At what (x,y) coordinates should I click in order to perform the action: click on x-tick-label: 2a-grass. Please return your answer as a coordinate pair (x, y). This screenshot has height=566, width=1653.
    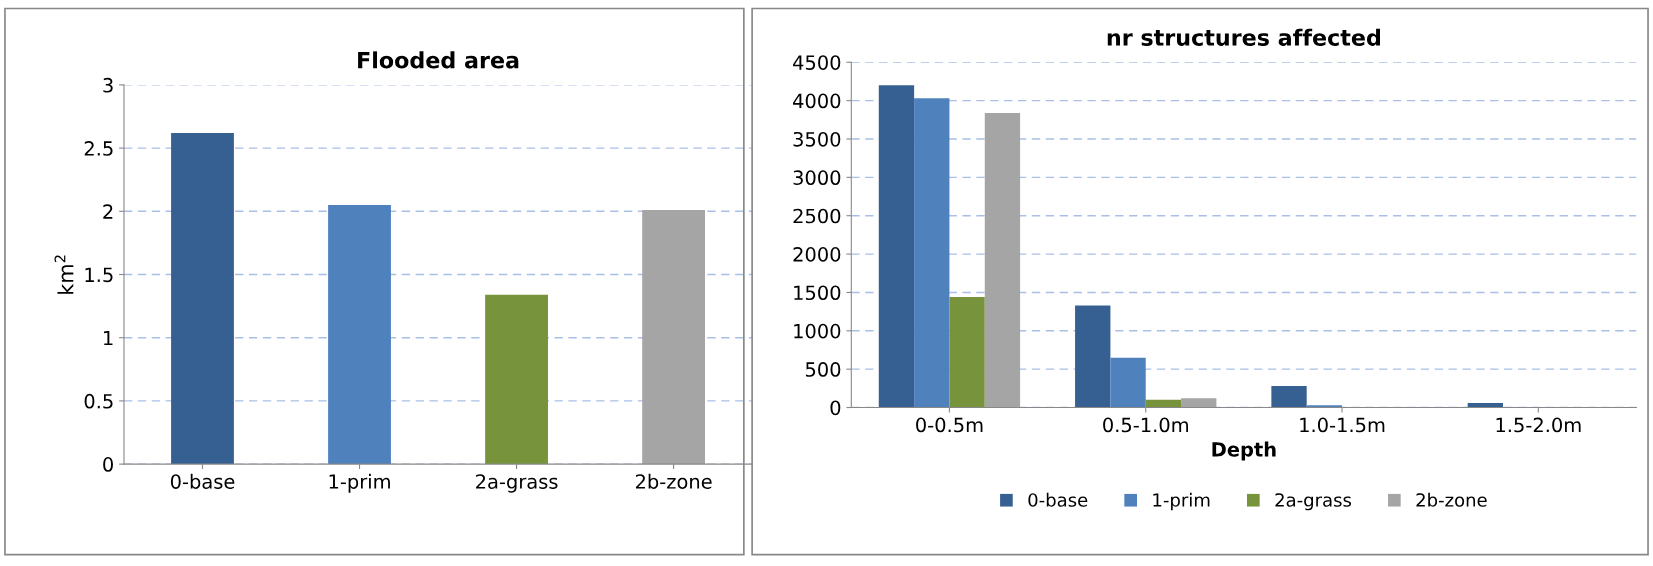
    Looking at the image, I should click on (517, 483).